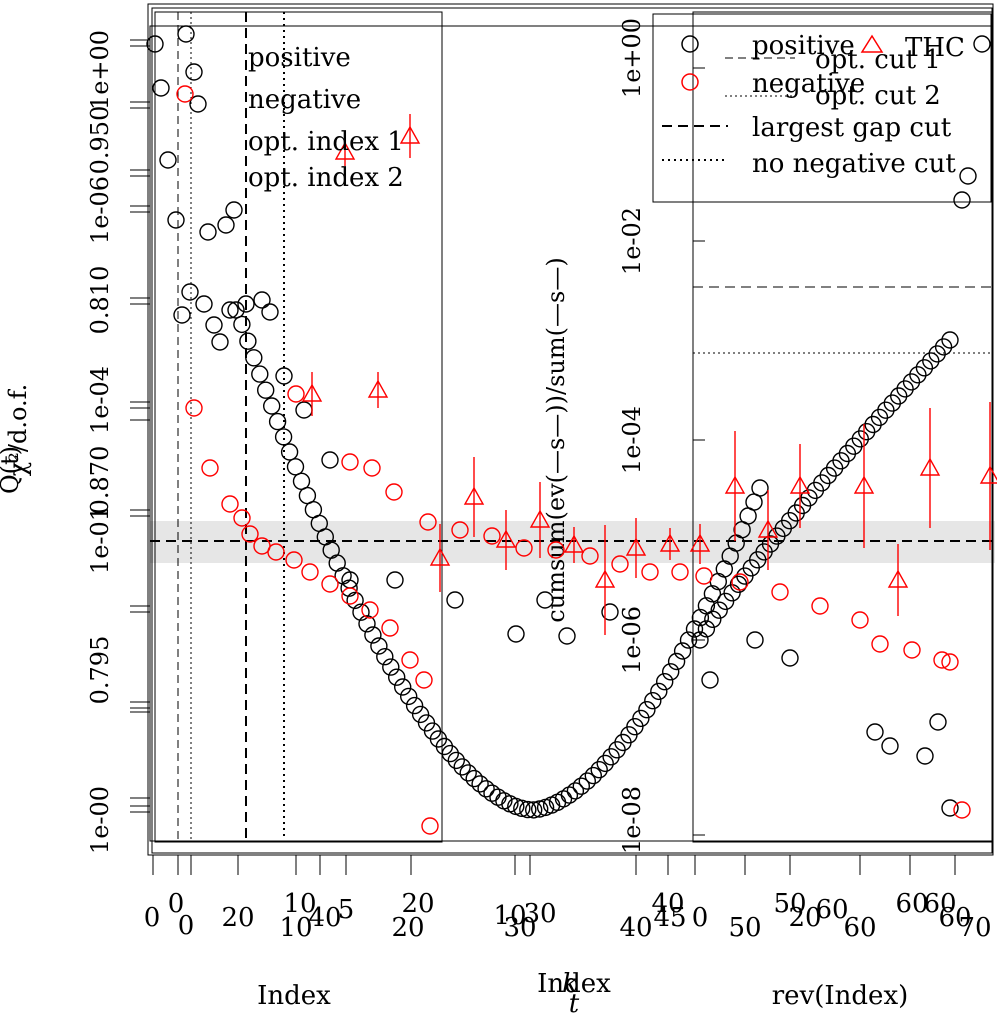 This screenshot has height=1020, width=997. What do you see at coordinates (100, 400) in the screenshot?
I see `left-tick-5: 1e-04` at bounding box center [100, 400].